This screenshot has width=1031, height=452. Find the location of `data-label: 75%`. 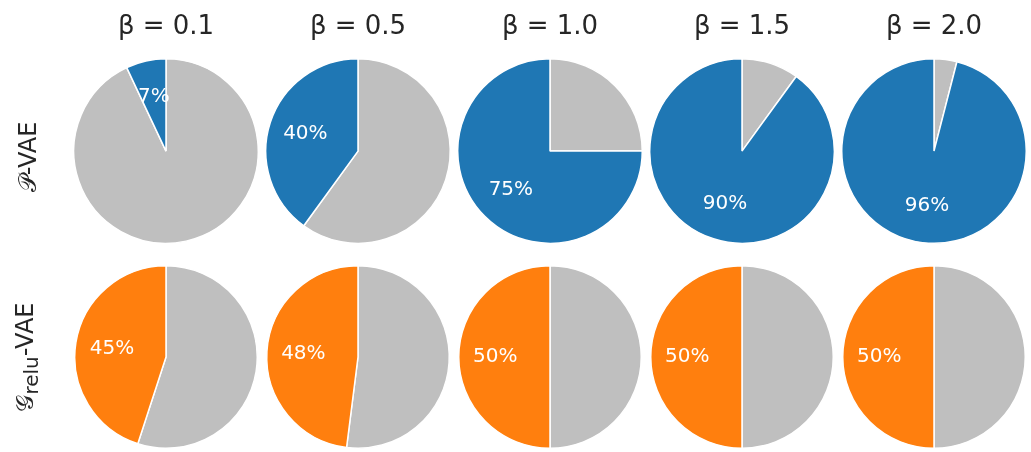

data-label: 75% is located at coordinates (511, 188).